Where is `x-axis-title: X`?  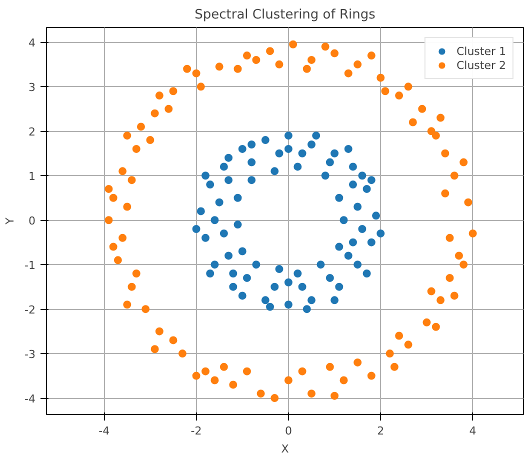 x-axis-title: X is located at coordinates (285, 449).